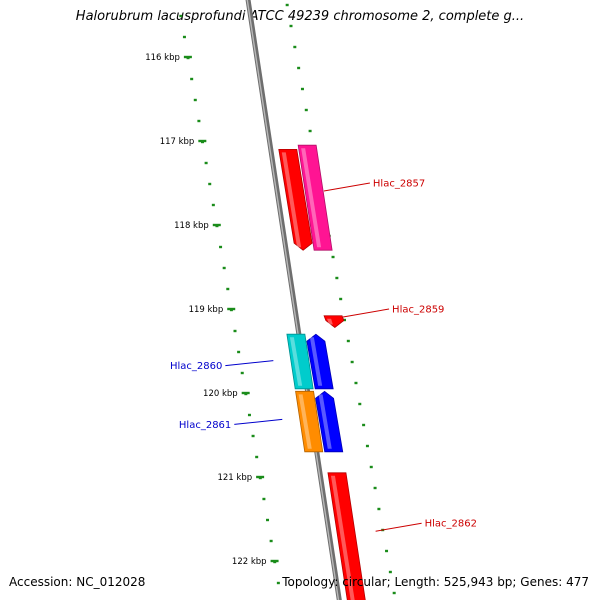 The image size is (600, 600). I want to click on gene-label-hlac-2860: Hlac_2860, so click(222, 366).